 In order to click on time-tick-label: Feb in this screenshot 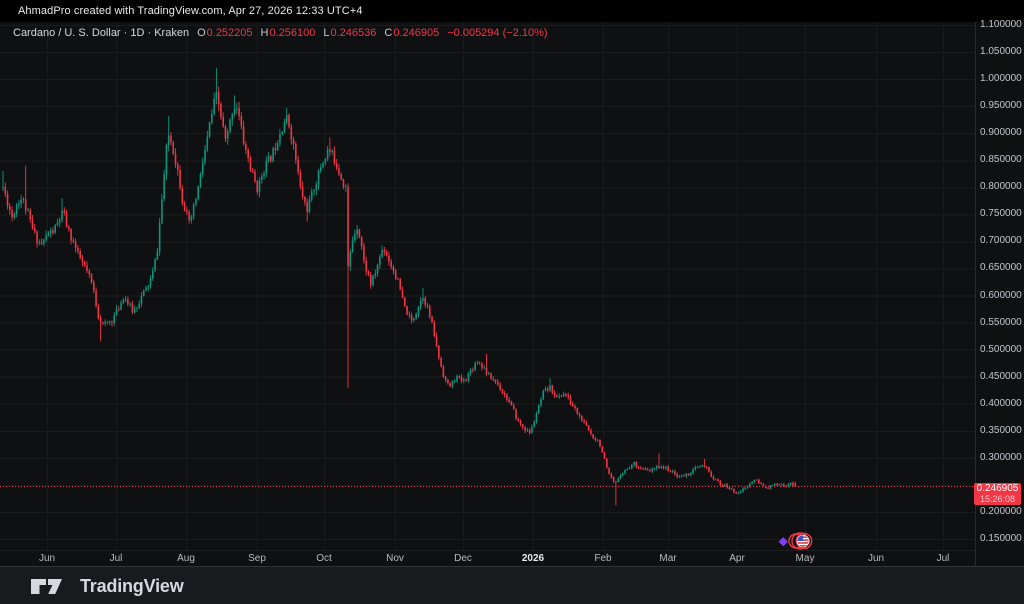, I will do `click(603, 558)`.